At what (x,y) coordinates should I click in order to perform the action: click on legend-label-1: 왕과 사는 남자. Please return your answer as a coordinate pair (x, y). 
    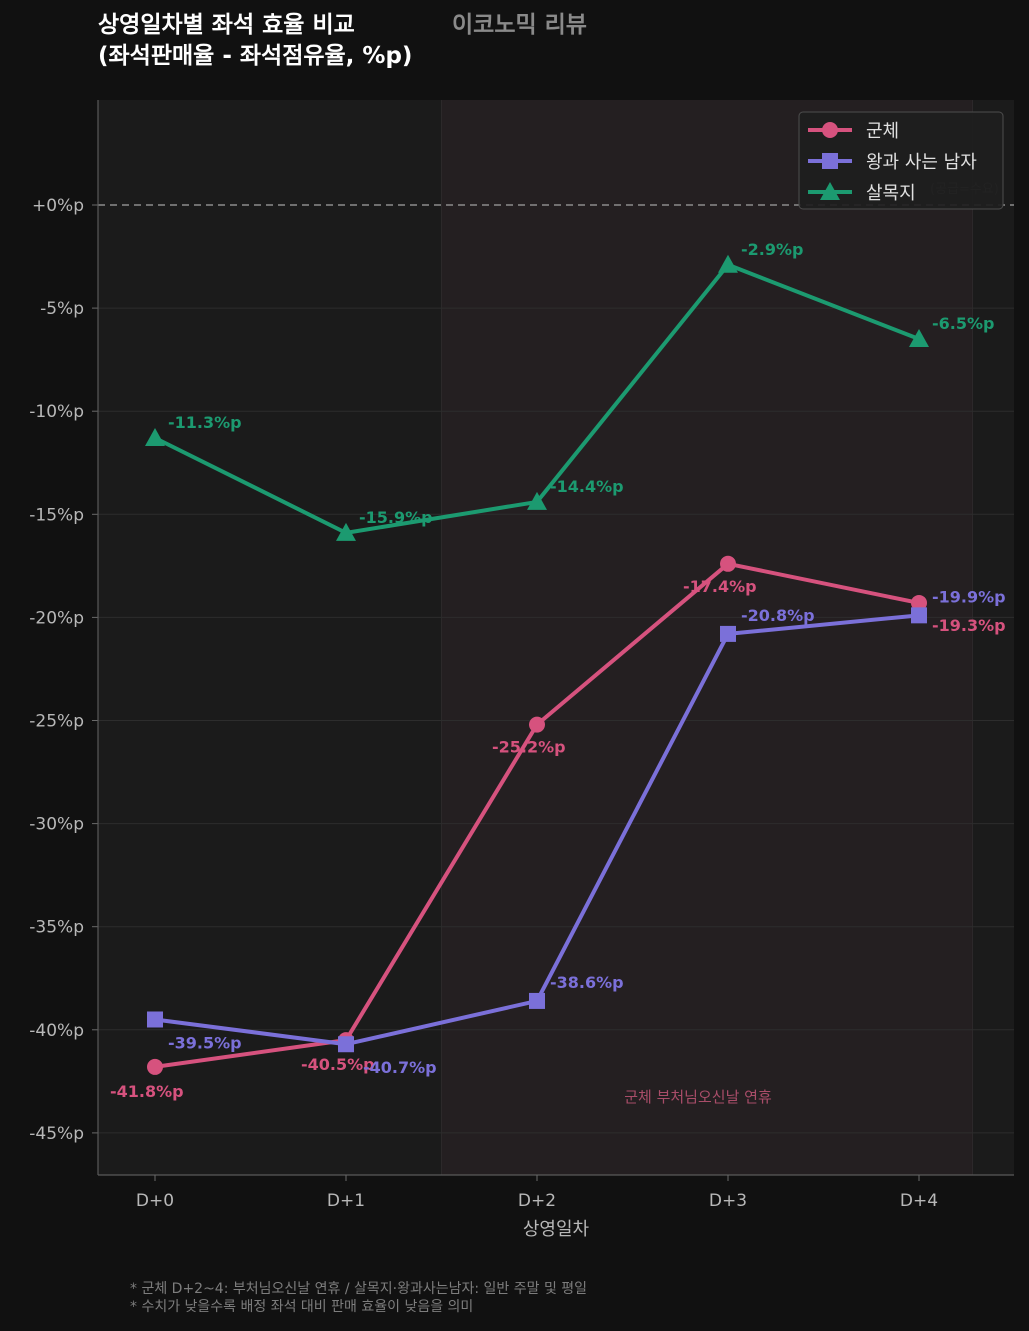
    Looking at the image, I should click on (921, 162).